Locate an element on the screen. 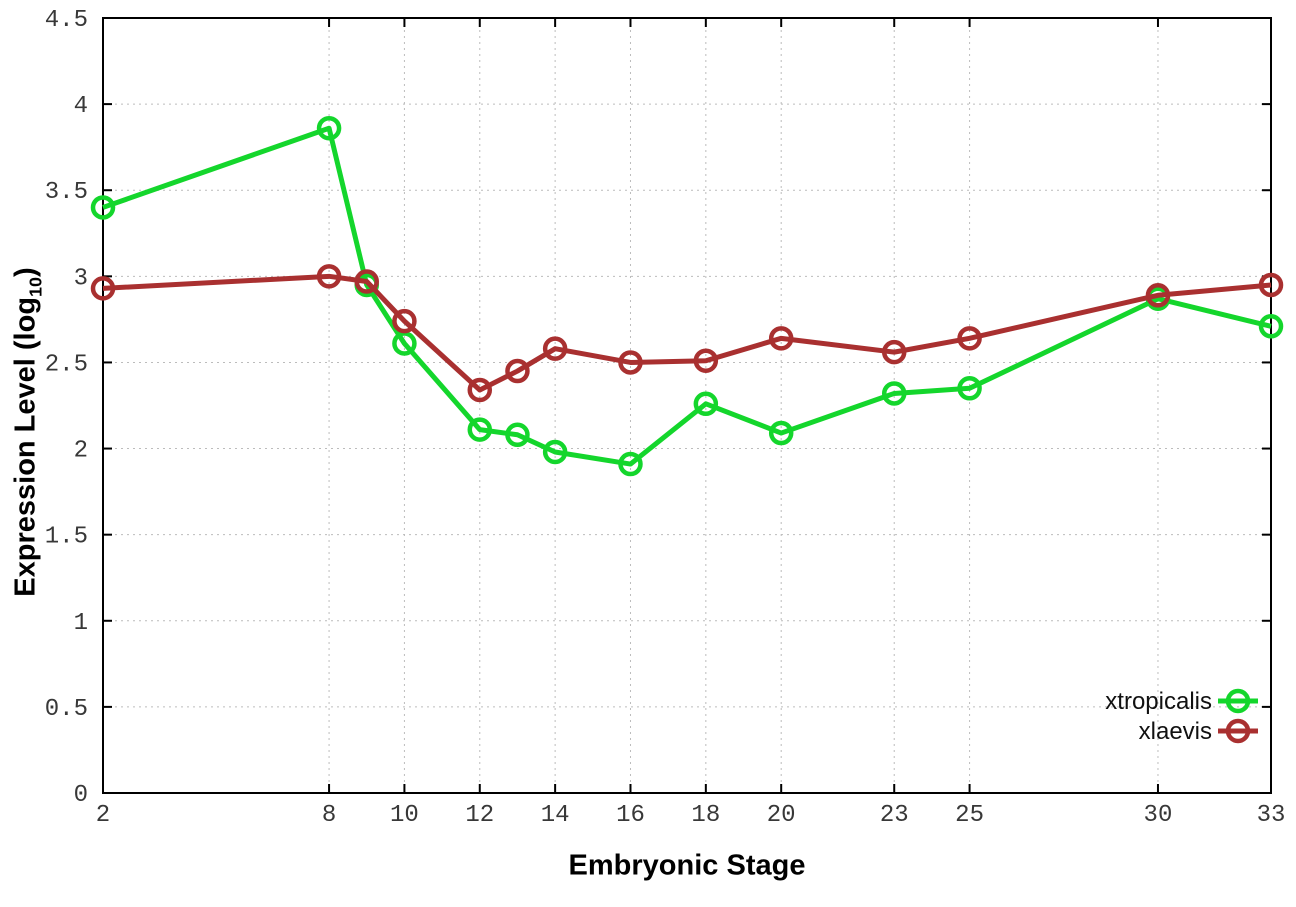 This screenshot has width=1296, height=907. y-tick-label: 4.5 is located at coordinates (66, 20).